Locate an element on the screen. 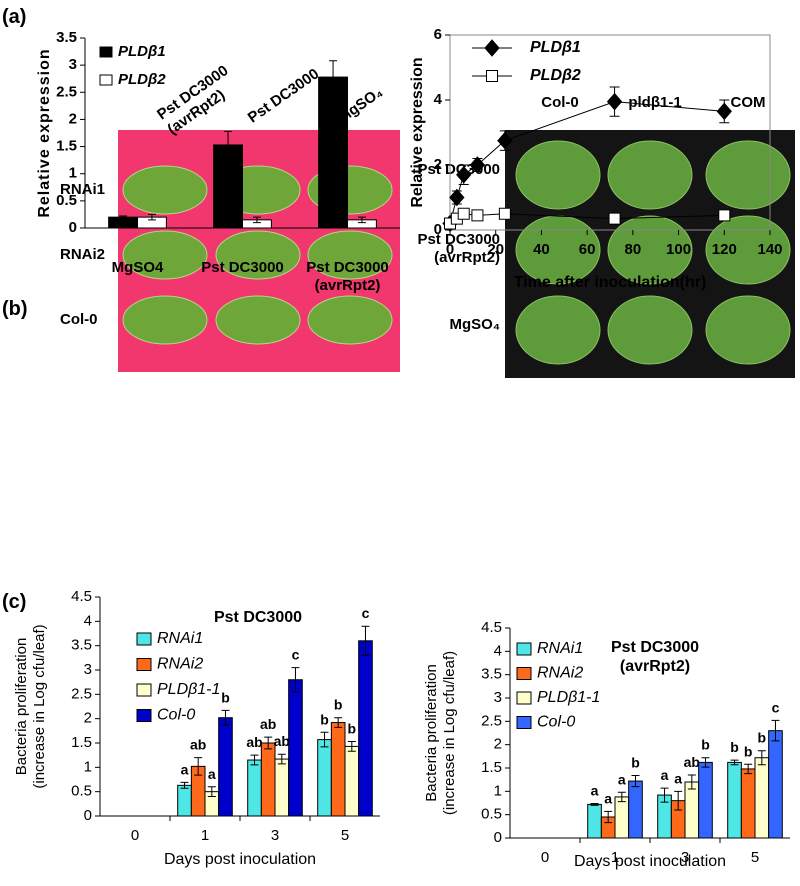 Image resolution: width=800 pixels, height=886 pixels. text-line: PLDβ2 is located at coordinates (555, 75).